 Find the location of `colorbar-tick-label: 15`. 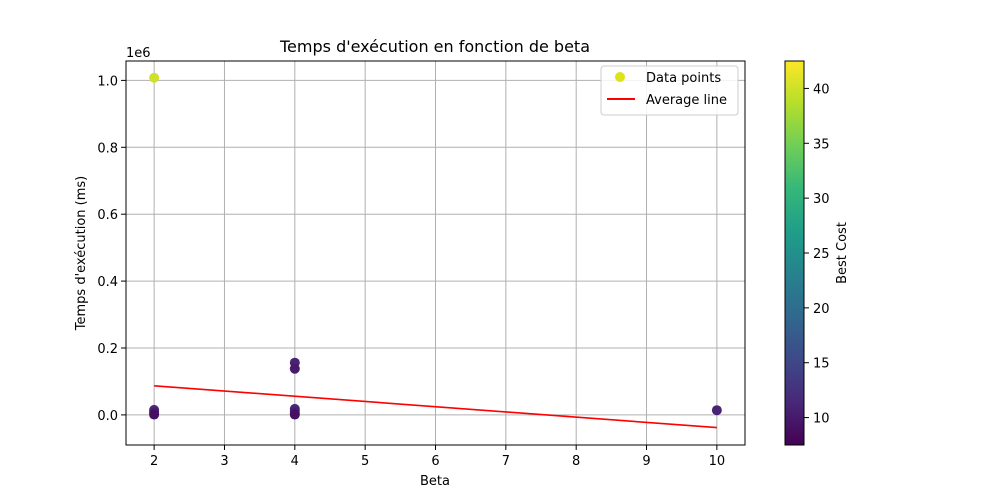

colorbar-tick-label: 15 is located at coordinates (821, 364).